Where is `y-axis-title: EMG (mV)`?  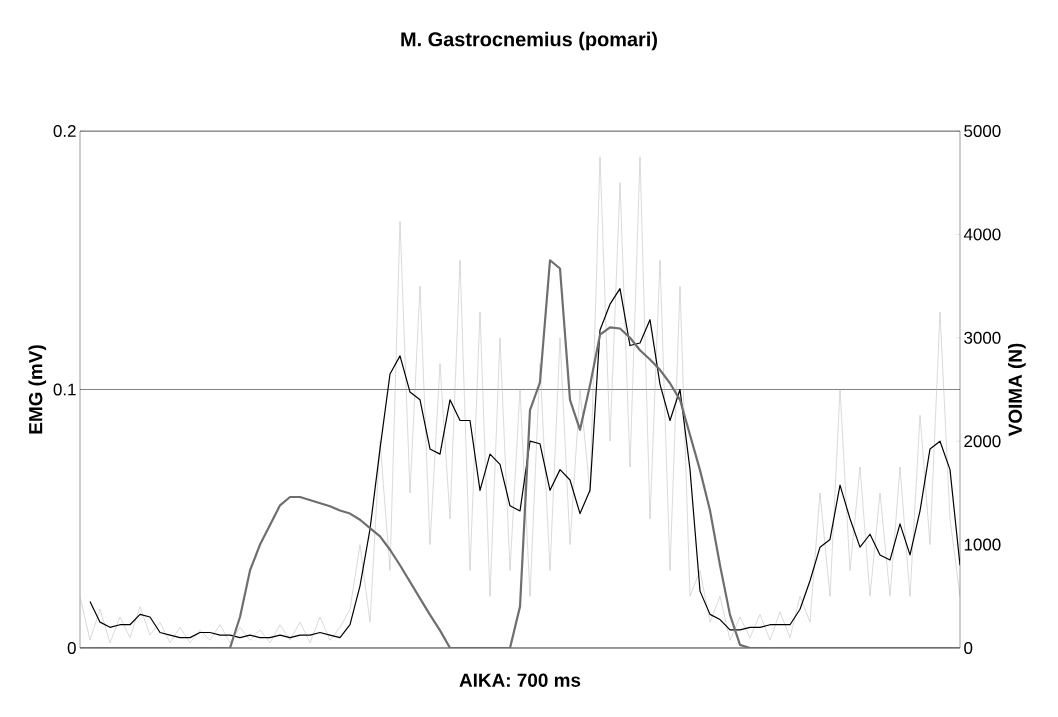 y-axis-title: EMG (mV) is located at coordinates (37, 389).